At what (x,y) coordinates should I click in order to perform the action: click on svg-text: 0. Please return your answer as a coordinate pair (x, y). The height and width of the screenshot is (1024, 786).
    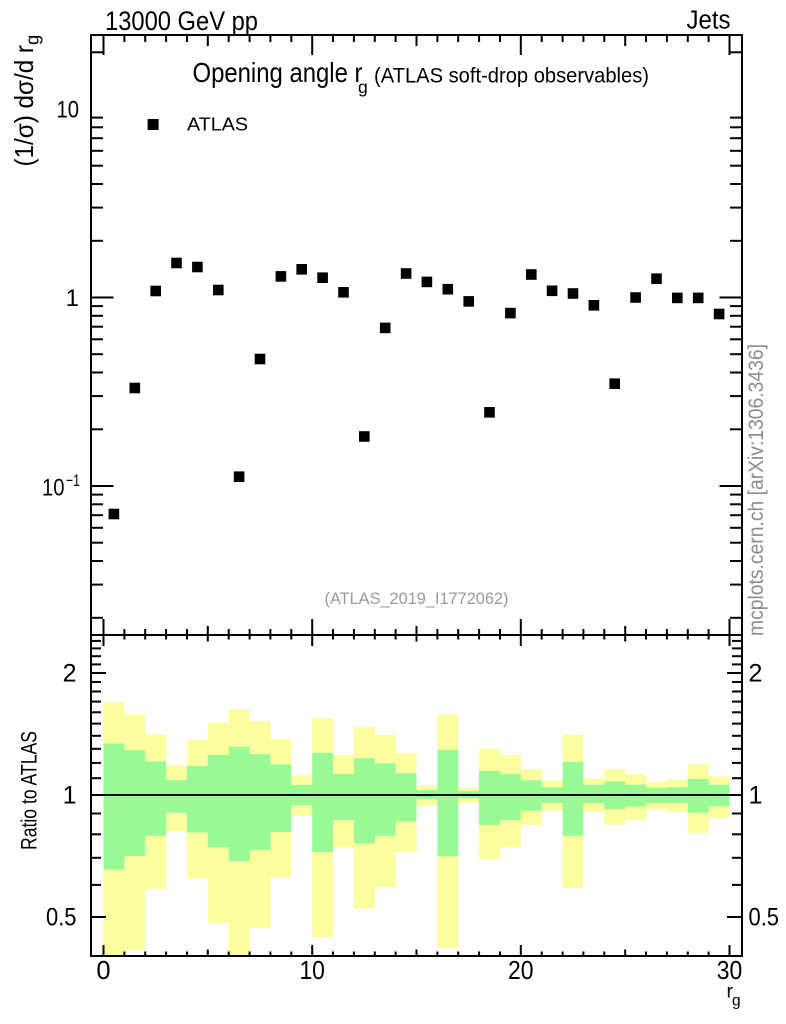
    Looking at the image, I should click on (103, 971).